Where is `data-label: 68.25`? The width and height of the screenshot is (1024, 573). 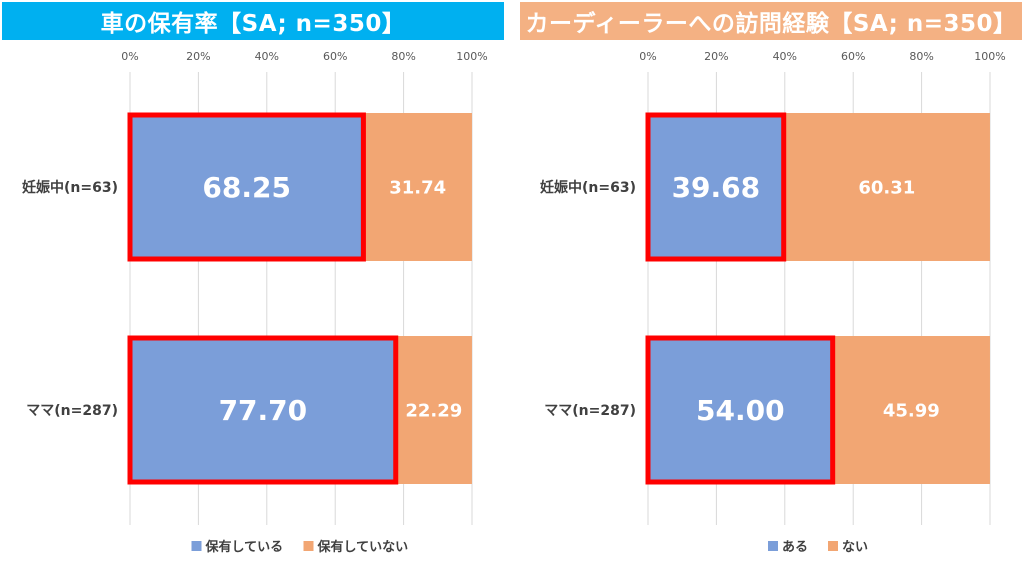 data-label: 68.25 is located at coordinates (246, 187).